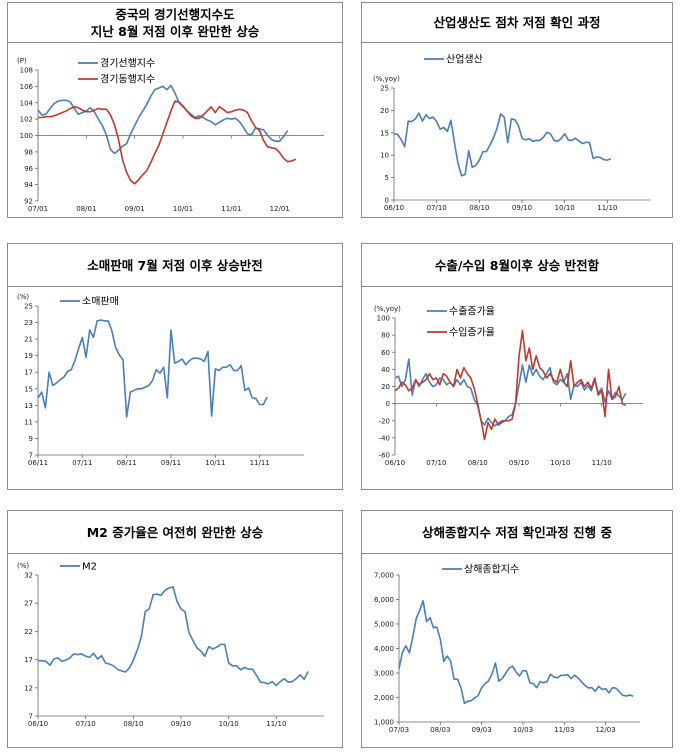 This screenshot has height=754, width=680. Describe the element at coordinates (28, 632) in the screenshot. I see `y-tick-label: 22` at that location.